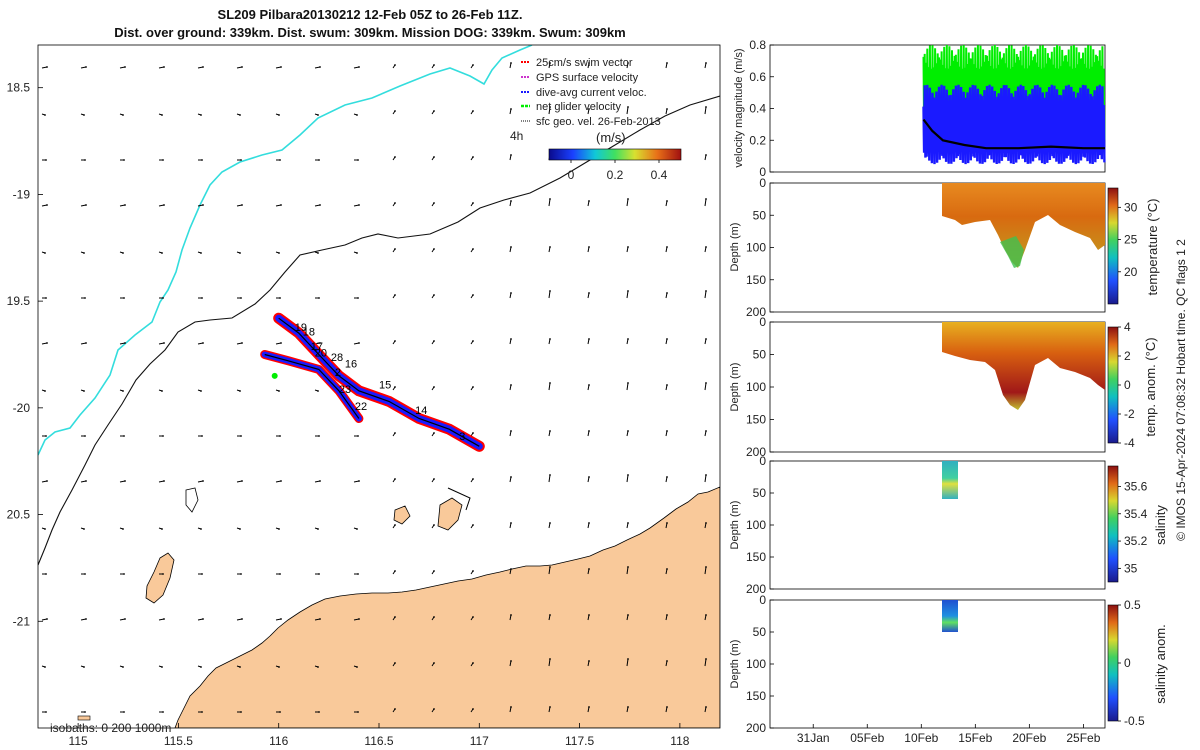  Describe the element at coordinates (735, 664) in the screenshot. I see `salinity-anomaly-ylabel: Depth (m)` at that location.